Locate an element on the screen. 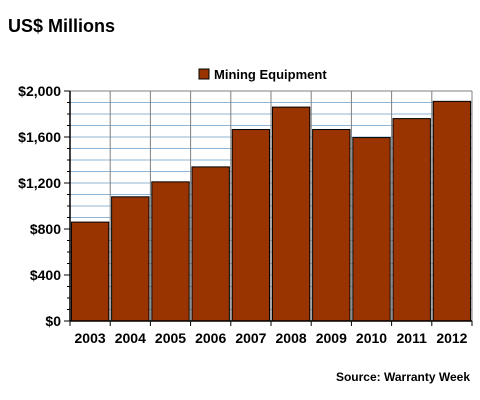 This screenshot has height=400, width=480. source-note: Source: Warranty Week is located at coordinates (402, 377).